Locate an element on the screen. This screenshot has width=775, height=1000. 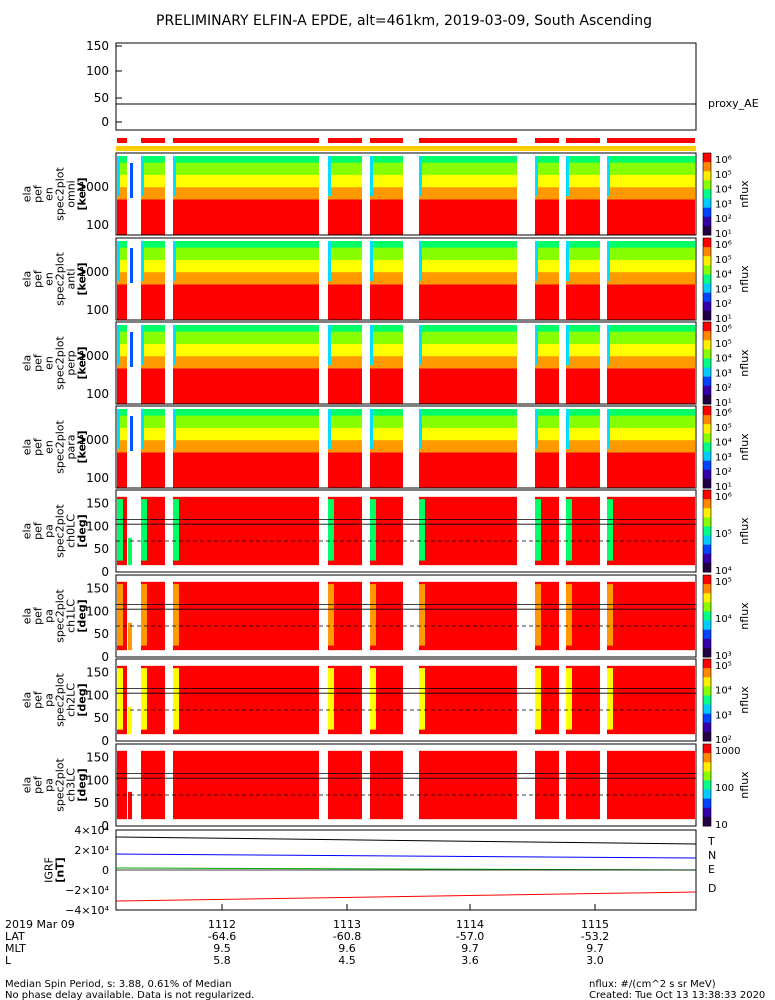
proxy-ae-tick: 0 is located at coordinates (105, 122).